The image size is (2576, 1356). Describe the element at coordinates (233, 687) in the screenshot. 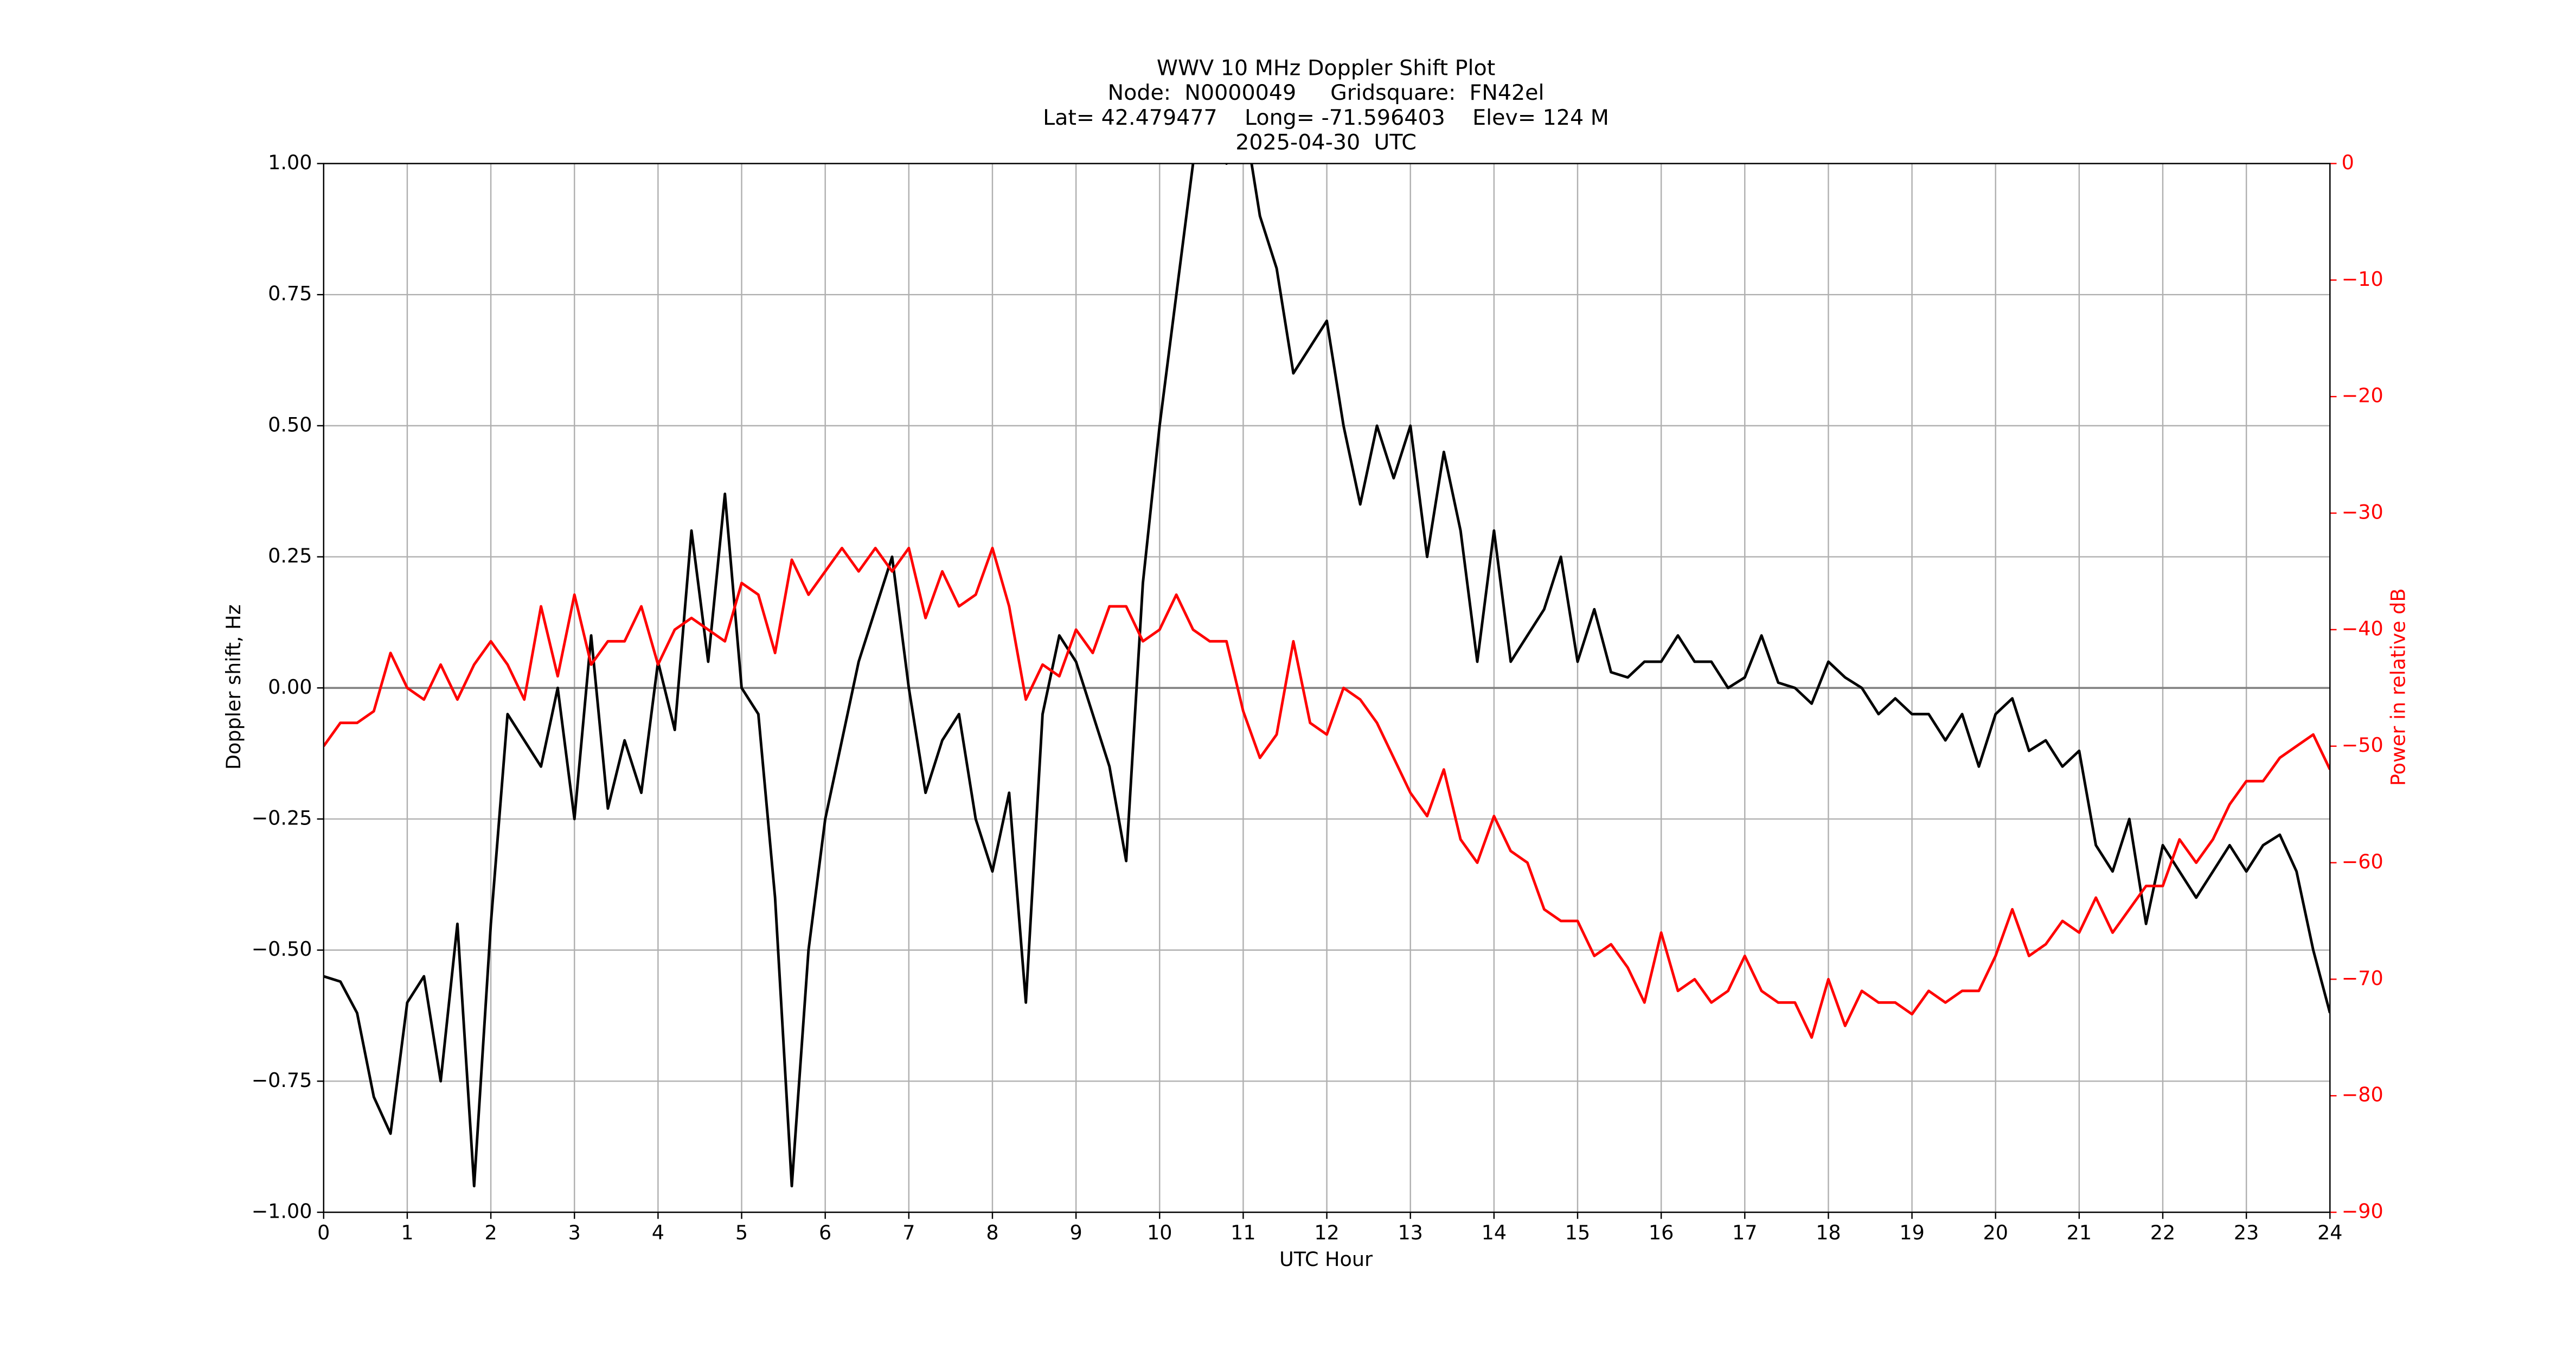

I see `y-axis-label: Doppler shift, Hz` at that location.